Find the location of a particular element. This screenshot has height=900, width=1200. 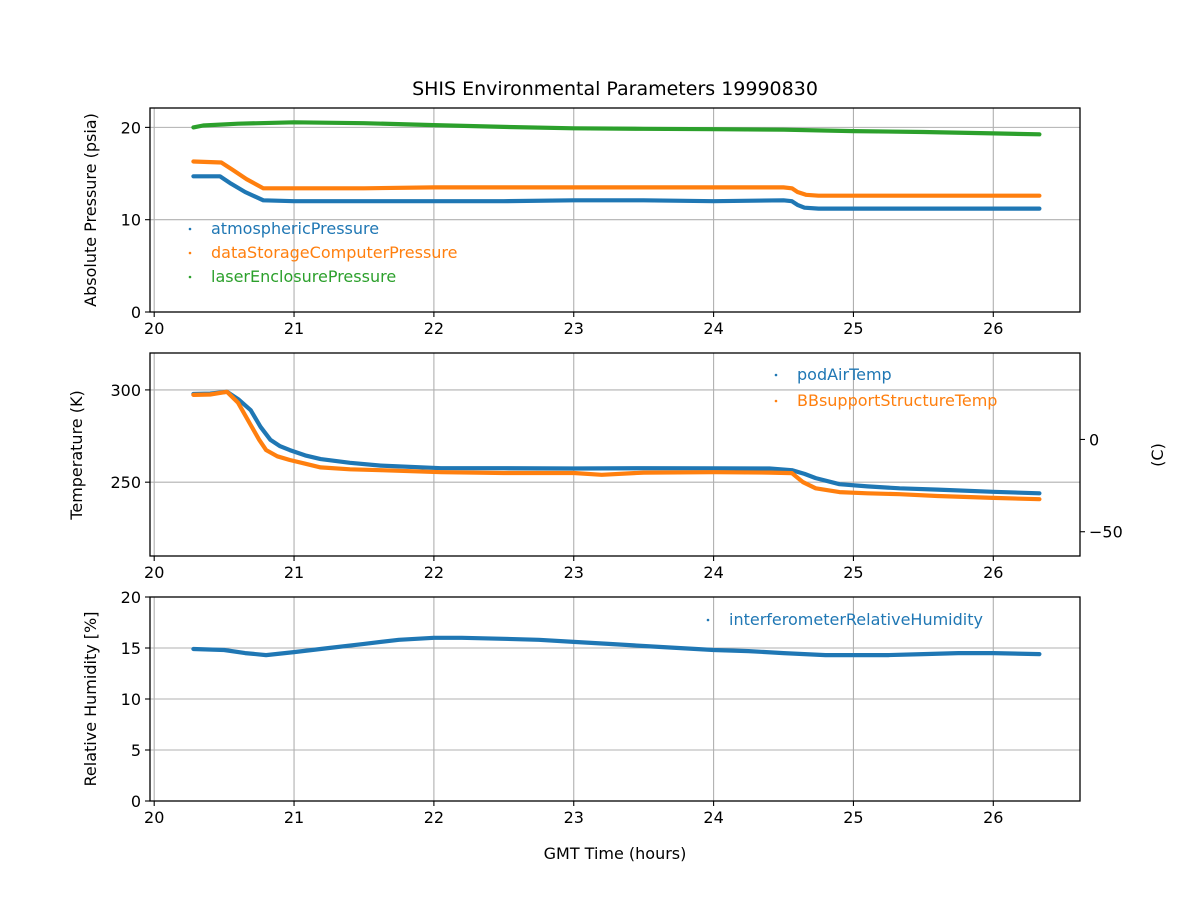

y-tick-label: 300 is located at coordinates (125, 390).